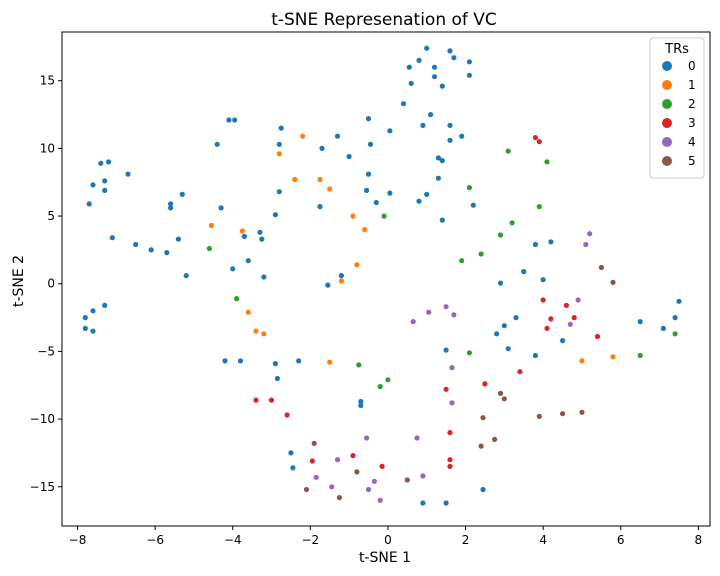 The width and height of the screenshot is (720, 576). What do you see at coordinates (384, 20) in the screenshot?
I see `chart-title: t-SNE Represenation of VC` at bounding box center [384, 20].